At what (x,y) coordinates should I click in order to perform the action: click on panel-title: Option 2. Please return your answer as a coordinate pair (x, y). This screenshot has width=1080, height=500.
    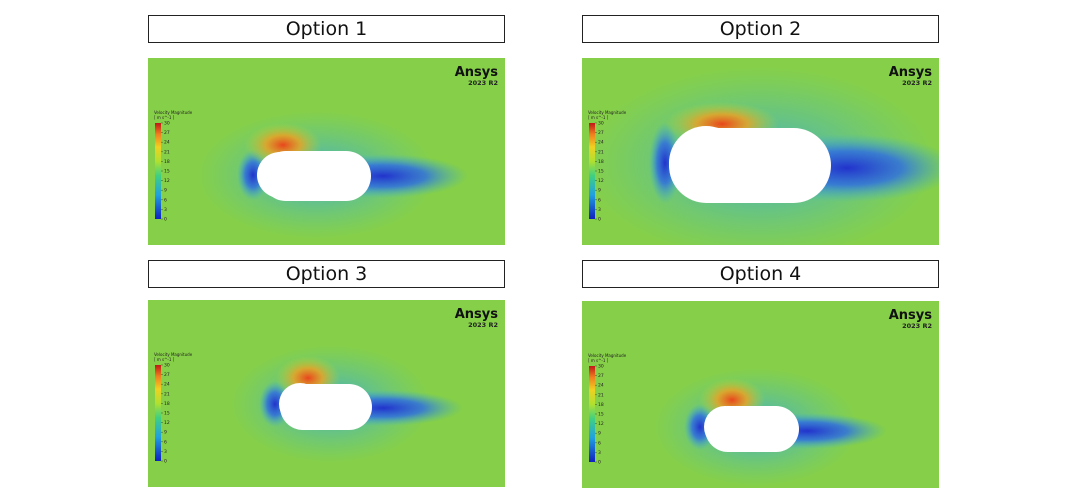
    Looking at the image, I should click on (760, 29).